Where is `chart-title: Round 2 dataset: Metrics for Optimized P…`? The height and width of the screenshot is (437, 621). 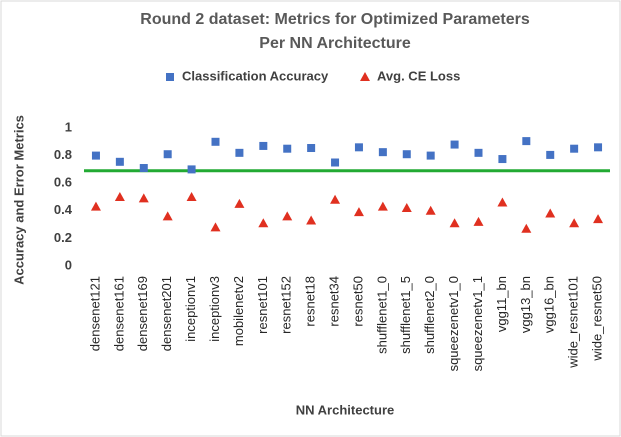 chart-title: Round 2 dataset: Metrics for Optimized P… is located at coordinates (335, 19).